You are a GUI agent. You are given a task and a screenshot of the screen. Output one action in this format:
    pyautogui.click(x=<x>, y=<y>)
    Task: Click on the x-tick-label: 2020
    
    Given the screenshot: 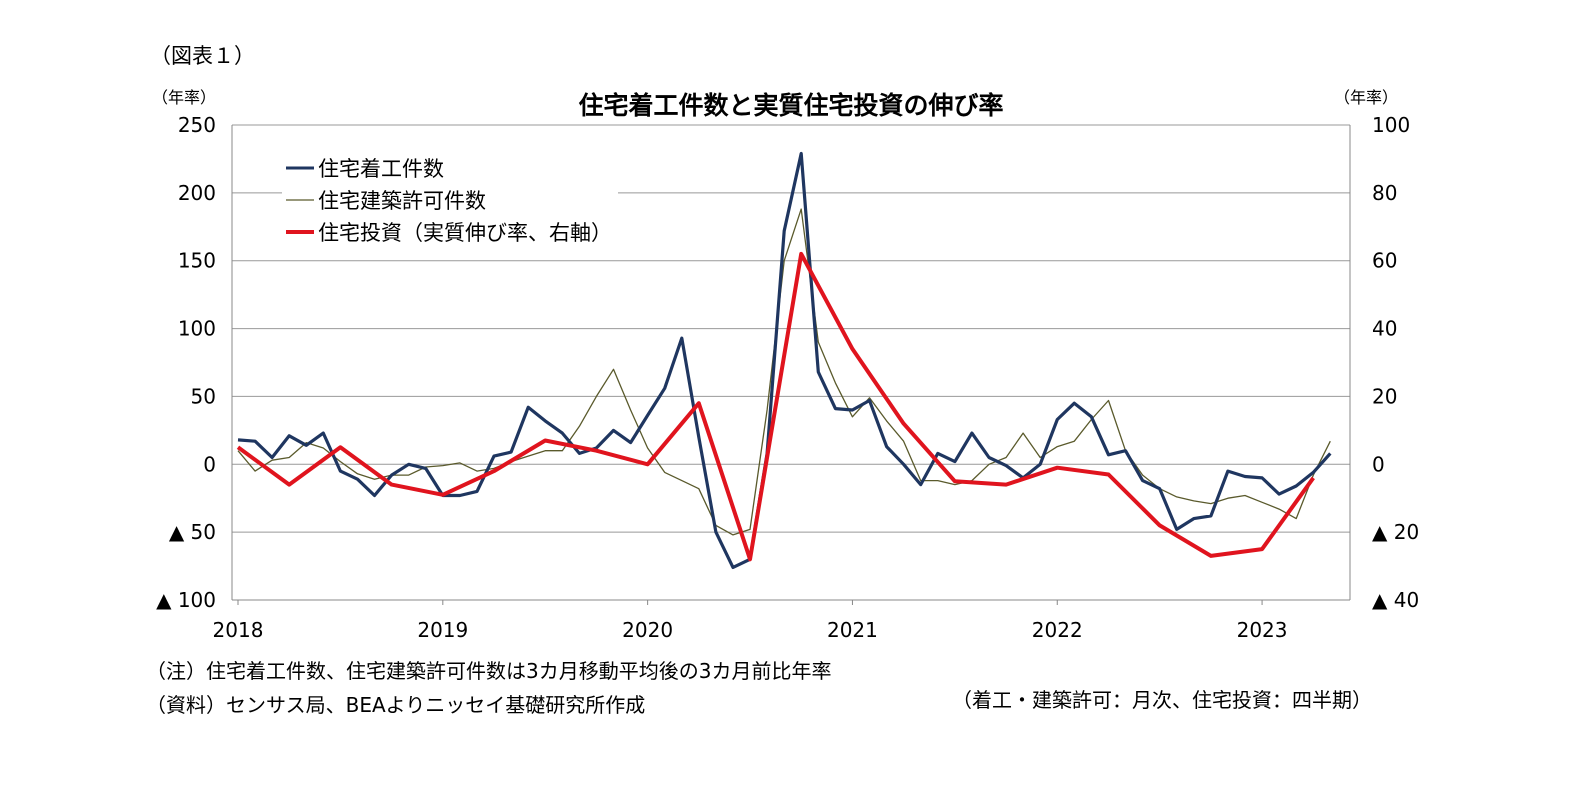 What is the action you would take?
    pyautogui.click(x=647, y=630)
    